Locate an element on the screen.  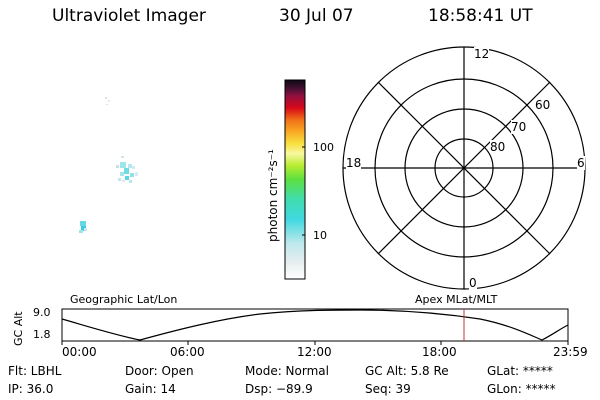
orbit-xtick-1: 06:00 is located at coordinates (187, 352).